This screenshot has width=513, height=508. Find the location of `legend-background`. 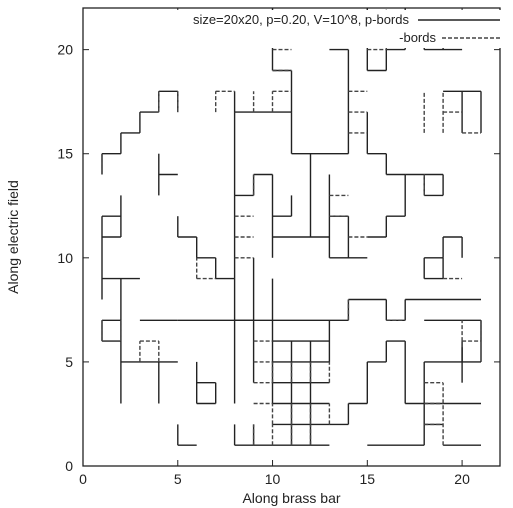

legend-background is located at coordinates (320, 29).